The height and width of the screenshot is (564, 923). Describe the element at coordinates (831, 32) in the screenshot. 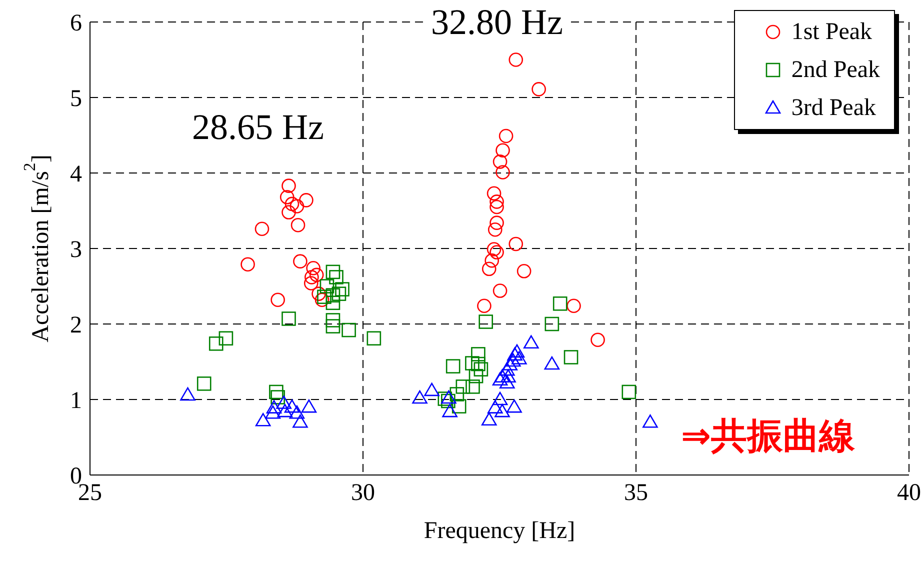

I see `legend-label: 1st Peak` at that location.